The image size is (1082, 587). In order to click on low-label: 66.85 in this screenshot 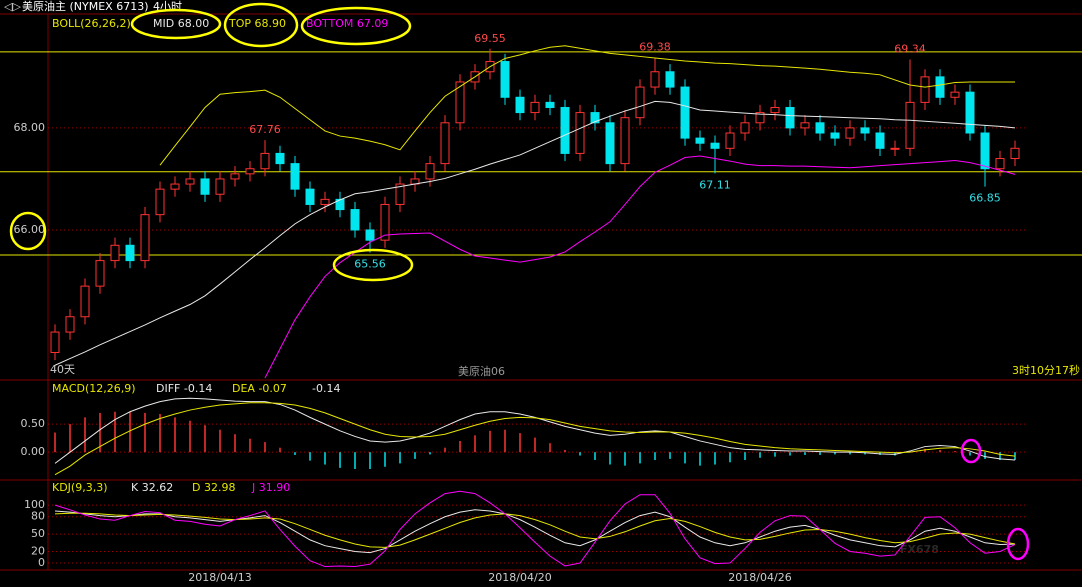, I will do `click(985, 198)`.